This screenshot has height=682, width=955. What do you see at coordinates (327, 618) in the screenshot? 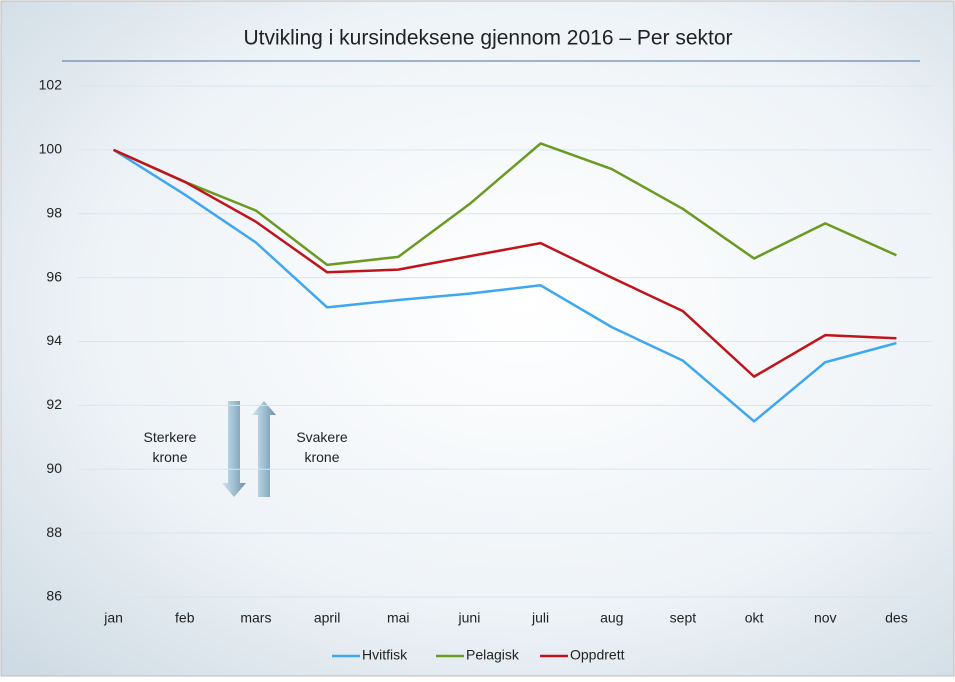
I see `x-tick-label: april` at bounding box center [327, 618].